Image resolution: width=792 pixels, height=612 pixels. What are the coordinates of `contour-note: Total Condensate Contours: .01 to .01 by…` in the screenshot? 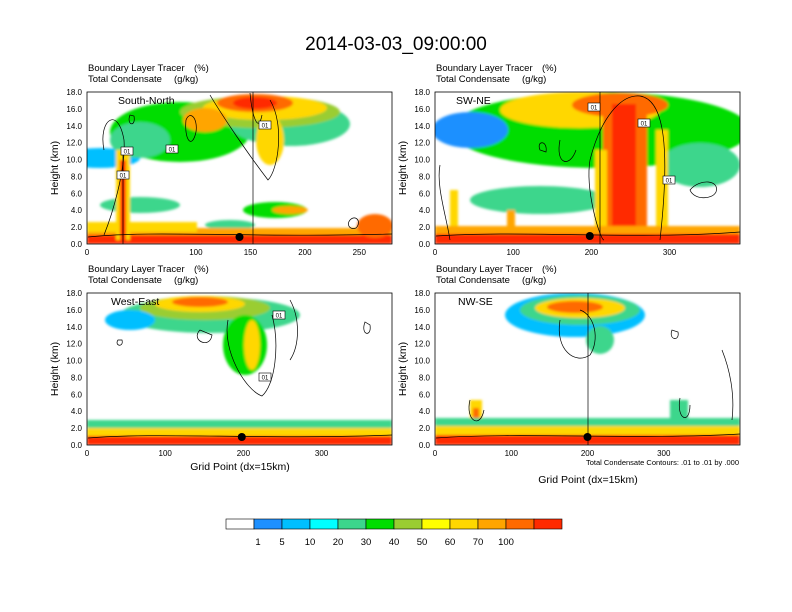 It's located at (662, 462).